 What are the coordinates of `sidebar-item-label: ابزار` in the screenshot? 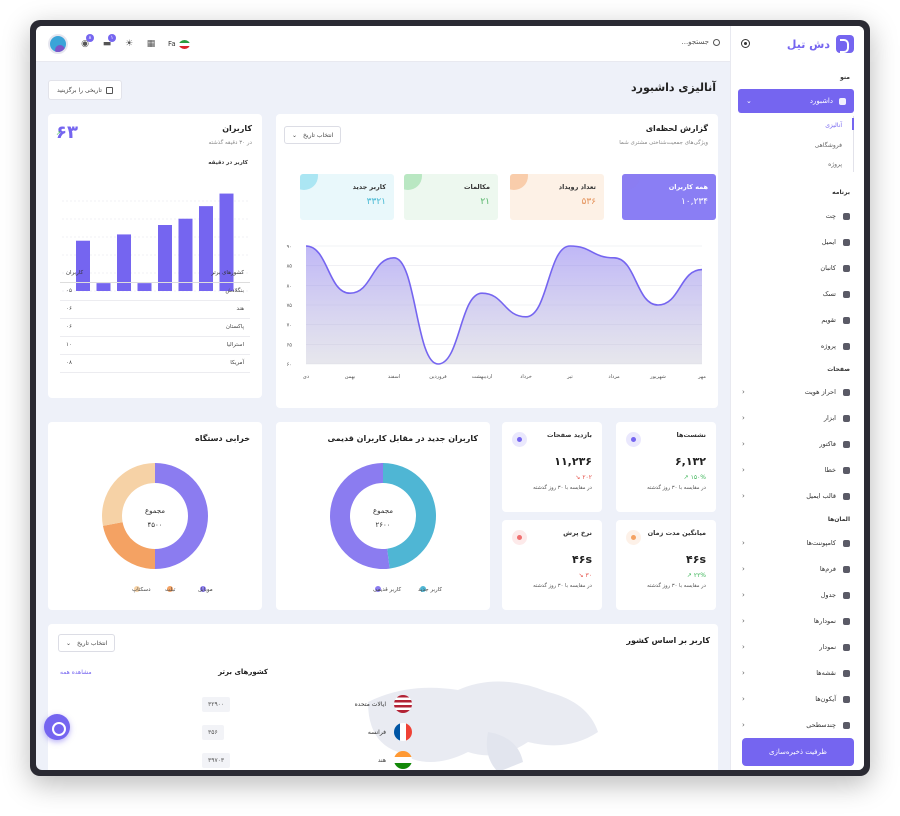 It's located at (829, 418).